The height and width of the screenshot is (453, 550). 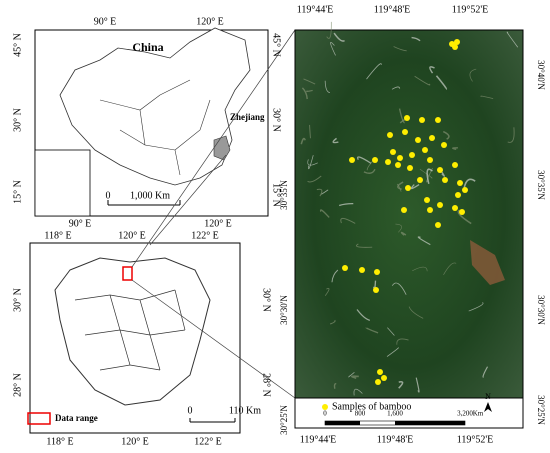 What do you see at coordinates (276, 45) in the screenshot?
I see `coordinate-label: 45° N` at bounding box center [276, 45].